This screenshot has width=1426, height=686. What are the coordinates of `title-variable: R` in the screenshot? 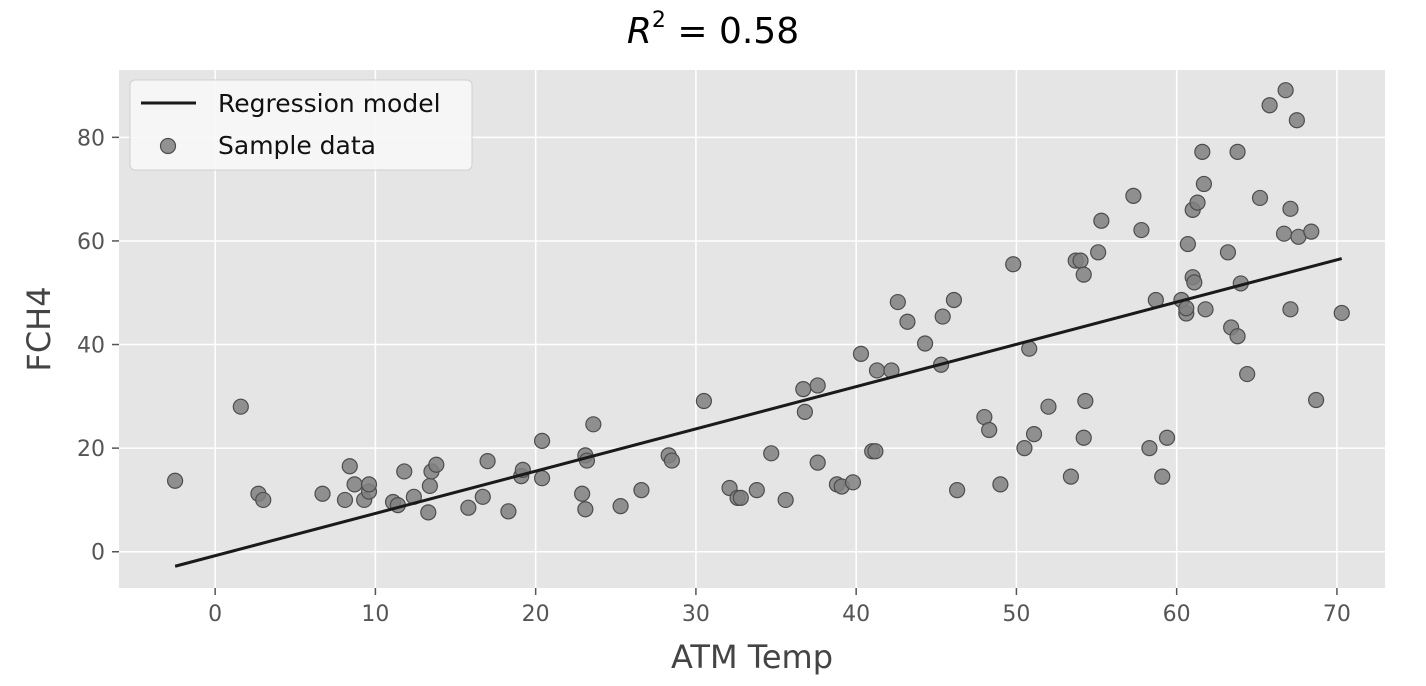 It's located at (639, 31).